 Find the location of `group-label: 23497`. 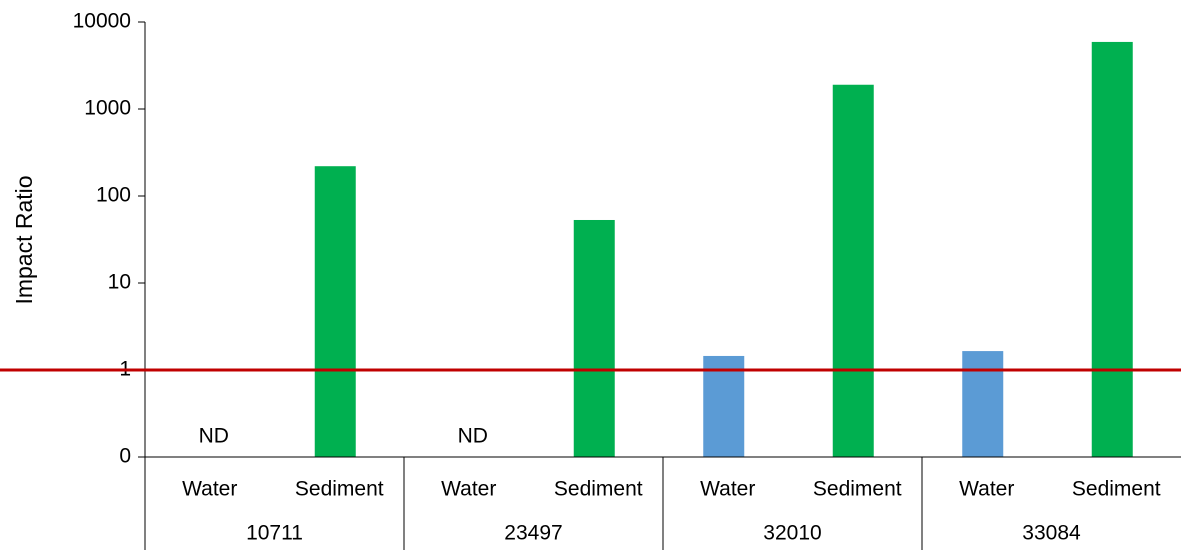

group-label: 23497 is located at coordinates (533, 533).